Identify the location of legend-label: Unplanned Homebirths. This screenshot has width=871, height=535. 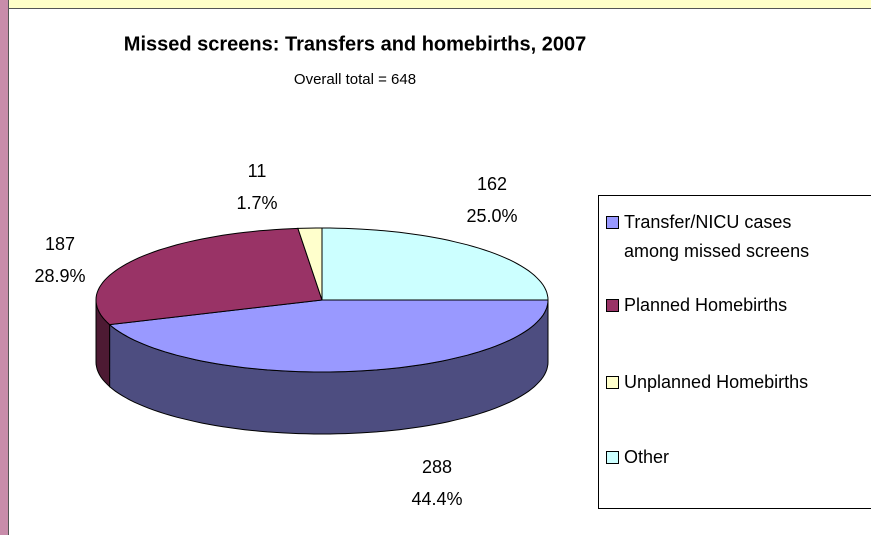
(716, 382).